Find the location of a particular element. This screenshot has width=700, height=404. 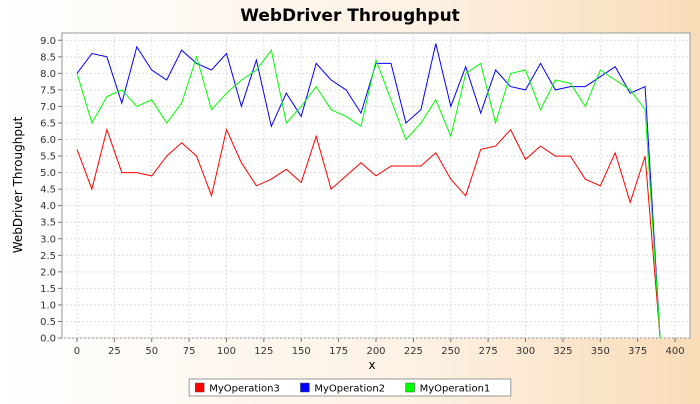

chart-title: WebDriver Throughput is located at coordinates (350, 16).